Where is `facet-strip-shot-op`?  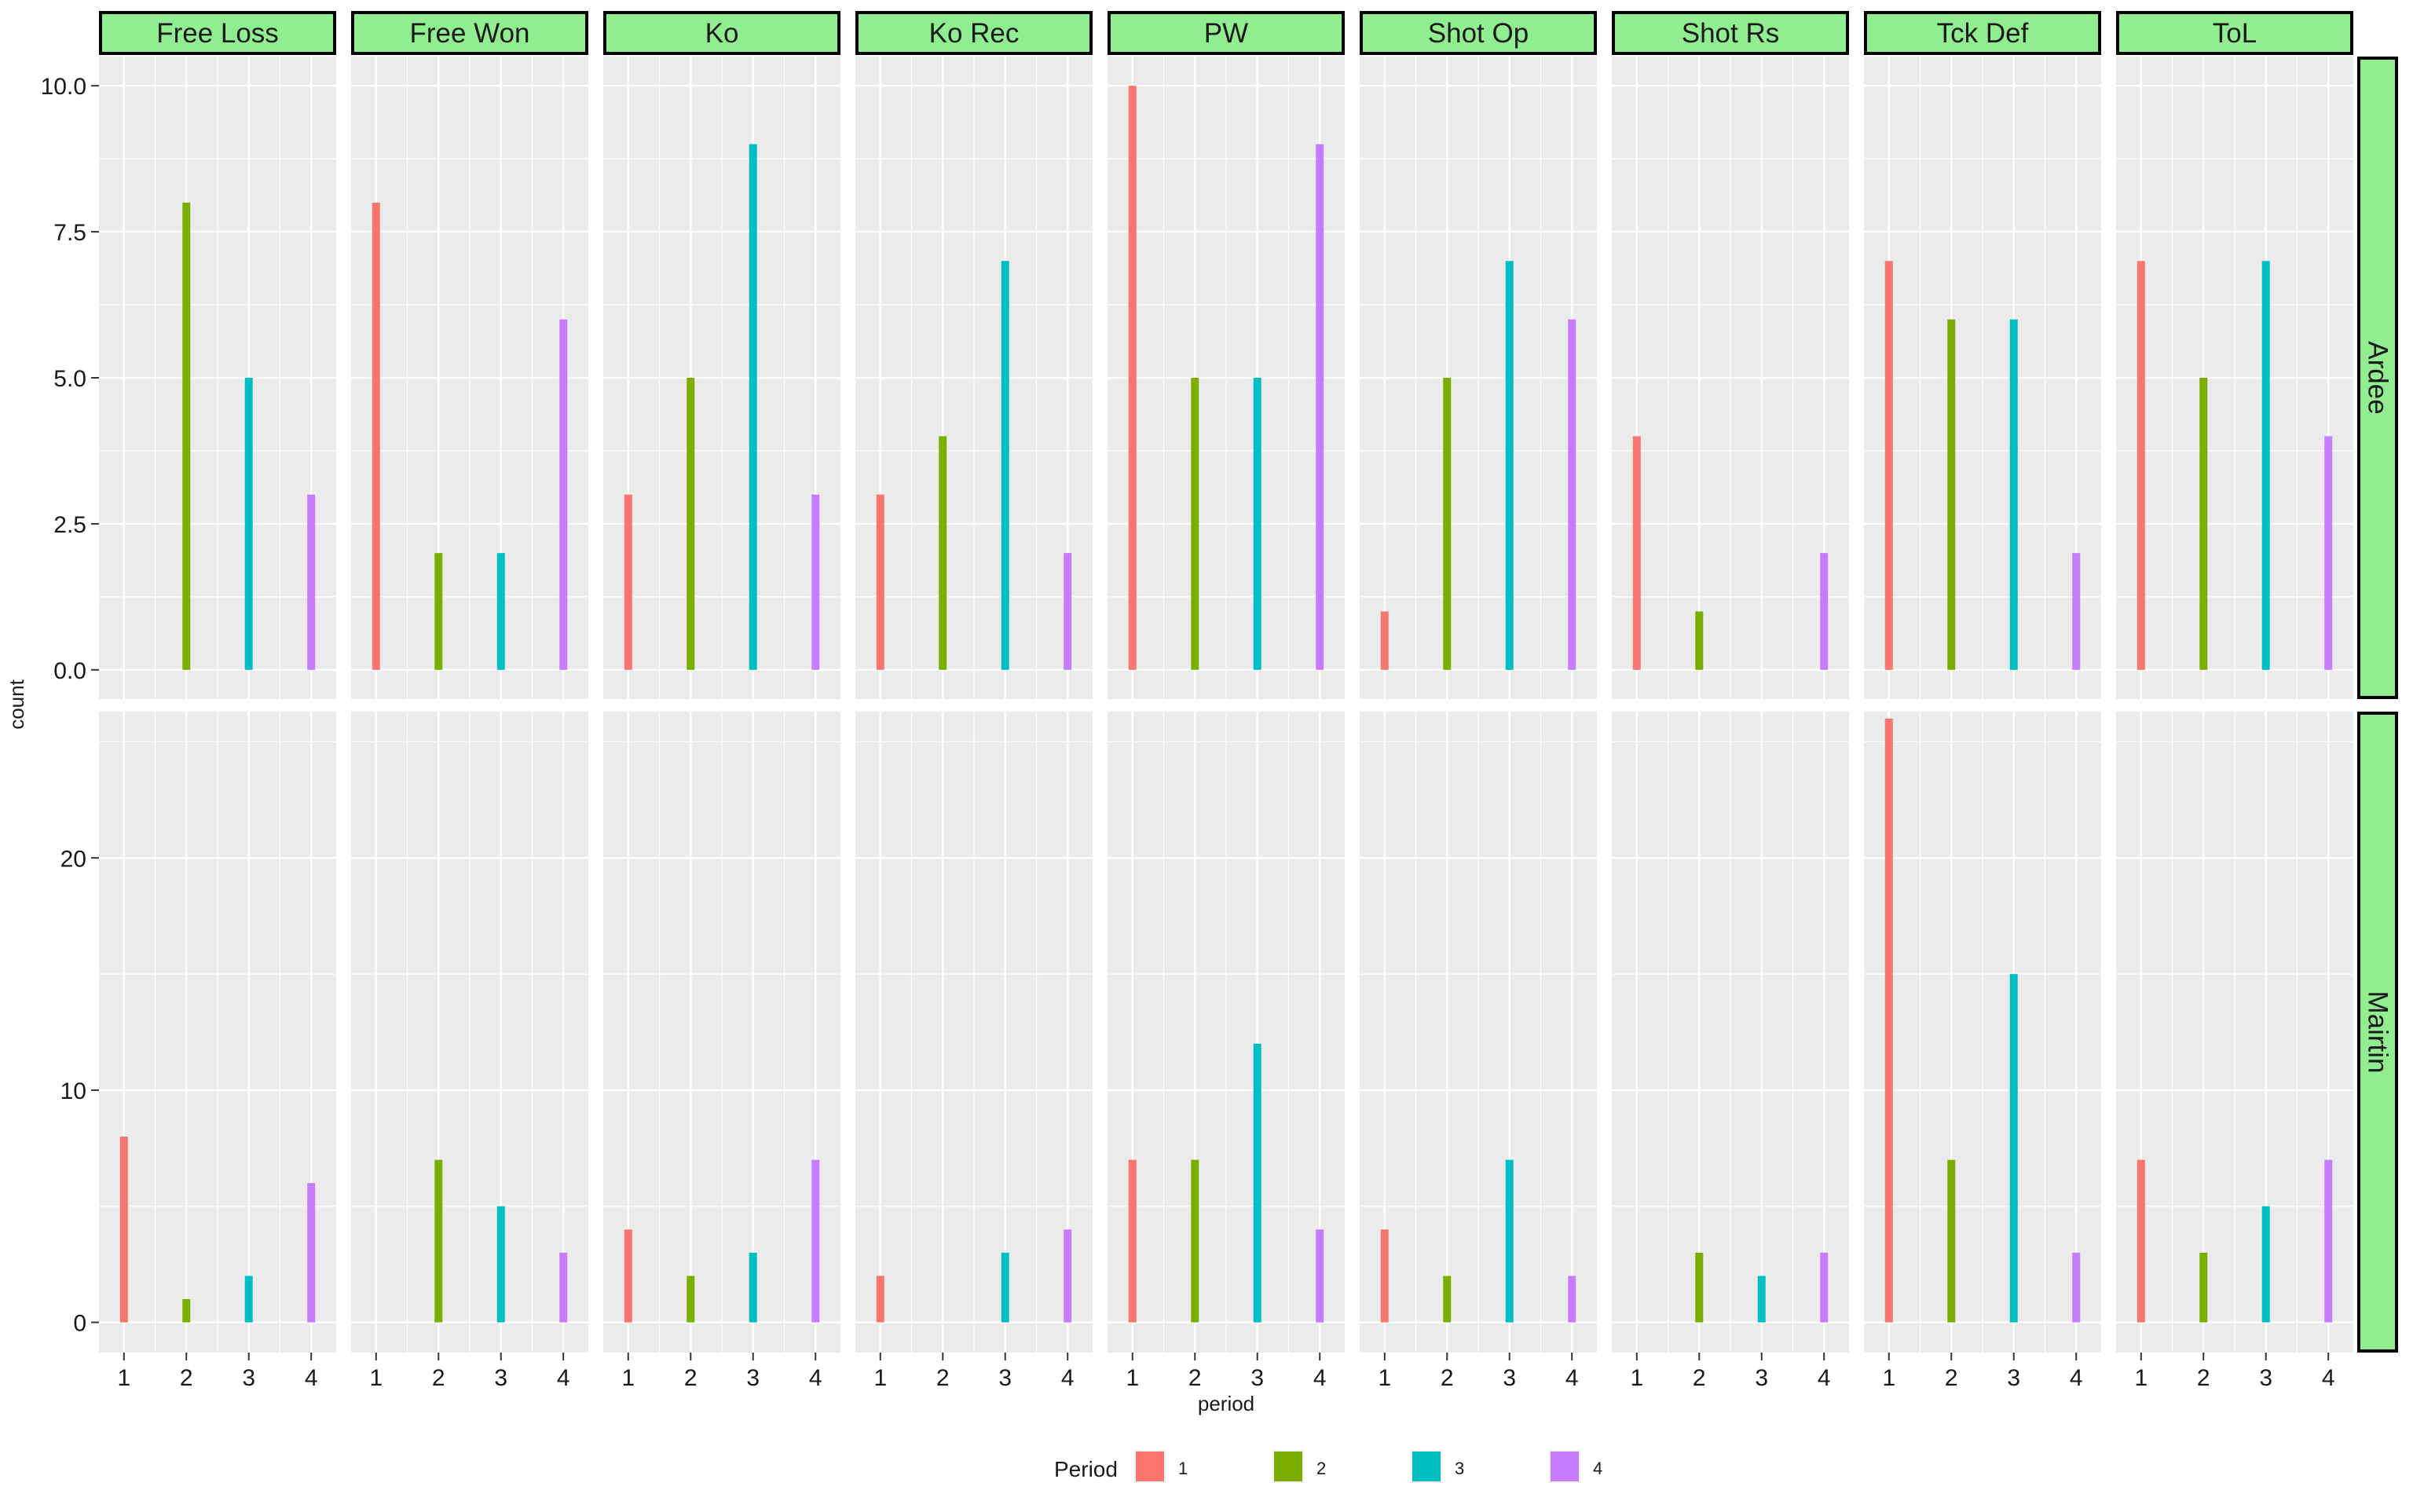 facet-strip-shot-op is located at coordinates (1478, 33).